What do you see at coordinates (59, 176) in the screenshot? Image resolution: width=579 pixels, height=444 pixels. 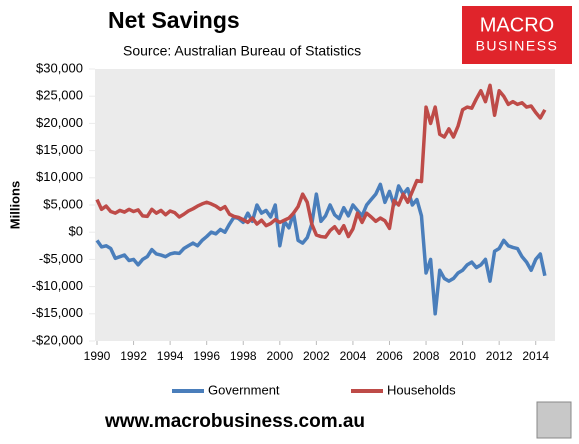 I see `y-tick-label: $10,000` at bounding box center [59, 176].